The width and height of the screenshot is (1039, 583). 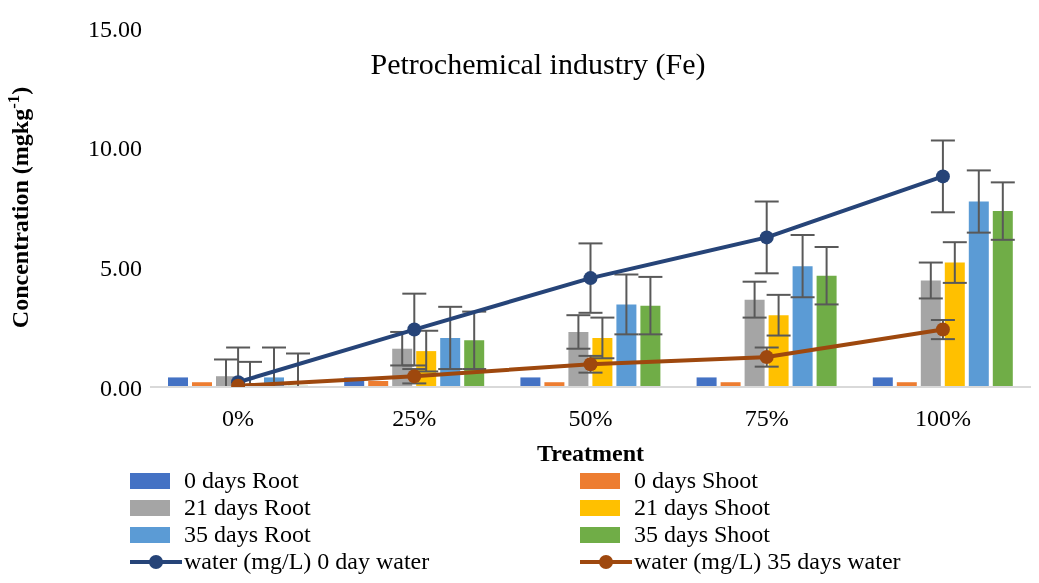 I want to click on legend-label: 0 days Shoot, so click(x=696, y=480).